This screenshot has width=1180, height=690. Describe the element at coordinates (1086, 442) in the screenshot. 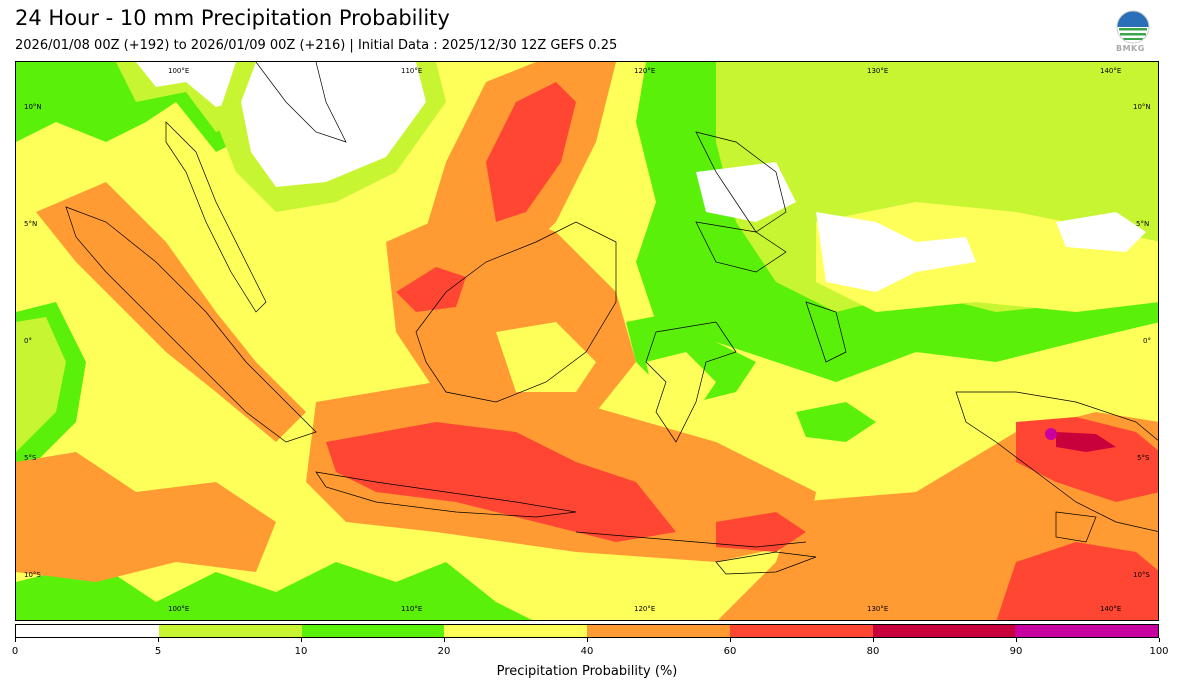

I see `region-crimson-papua` at that location.